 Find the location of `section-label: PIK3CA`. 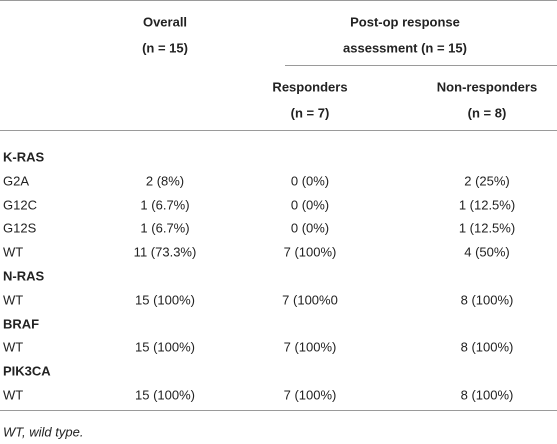

section-label: PIK3CA is located at coordinates (27, 371).